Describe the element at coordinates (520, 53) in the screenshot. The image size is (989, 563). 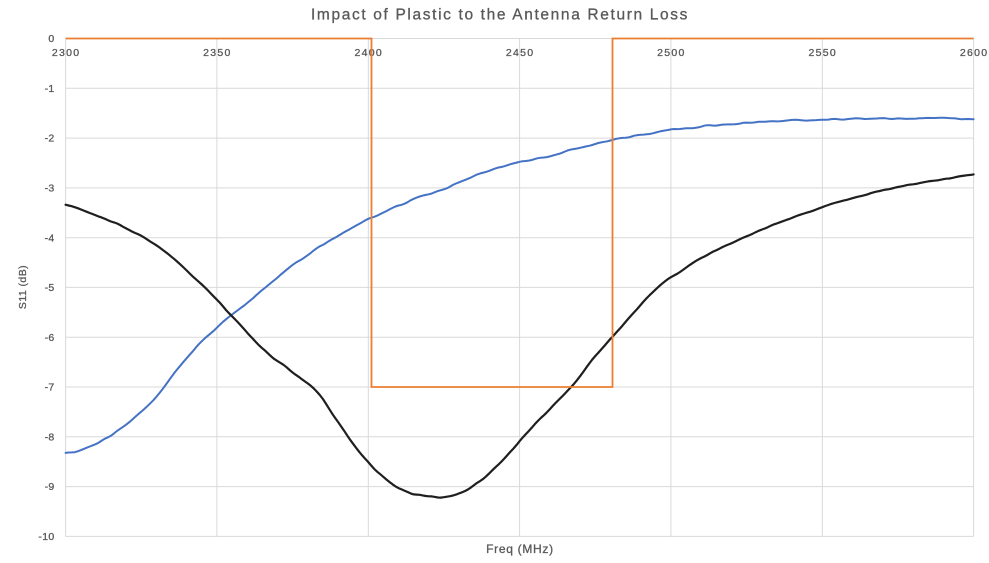
I see `svg-text: 2450` at that location.